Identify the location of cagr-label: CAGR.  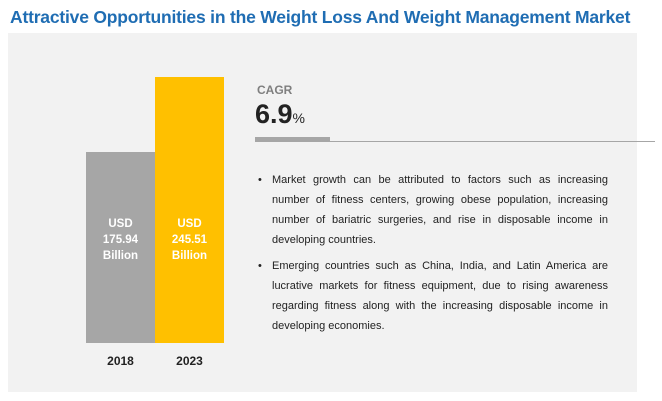
(275, 90).